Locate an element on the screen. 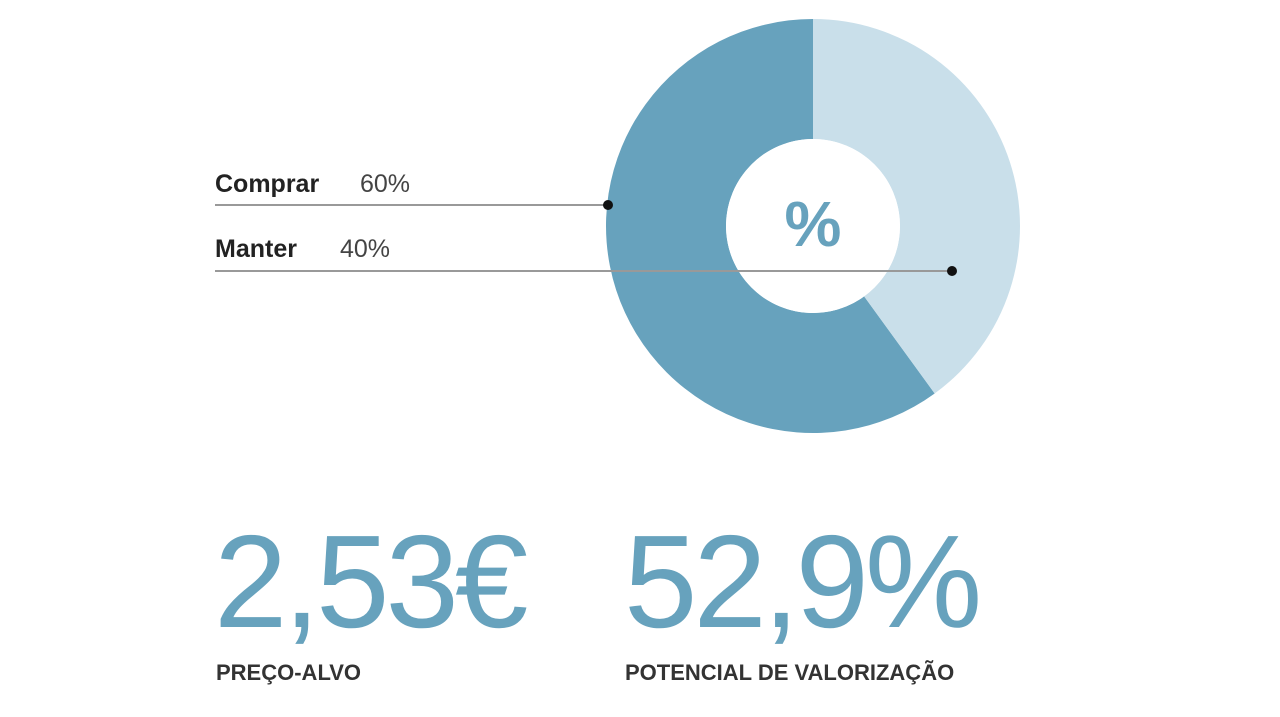 Image resolution: width=1280 pixels, height=717 pixels. stat-value: 52,9% is located at coordinates (801, 581).